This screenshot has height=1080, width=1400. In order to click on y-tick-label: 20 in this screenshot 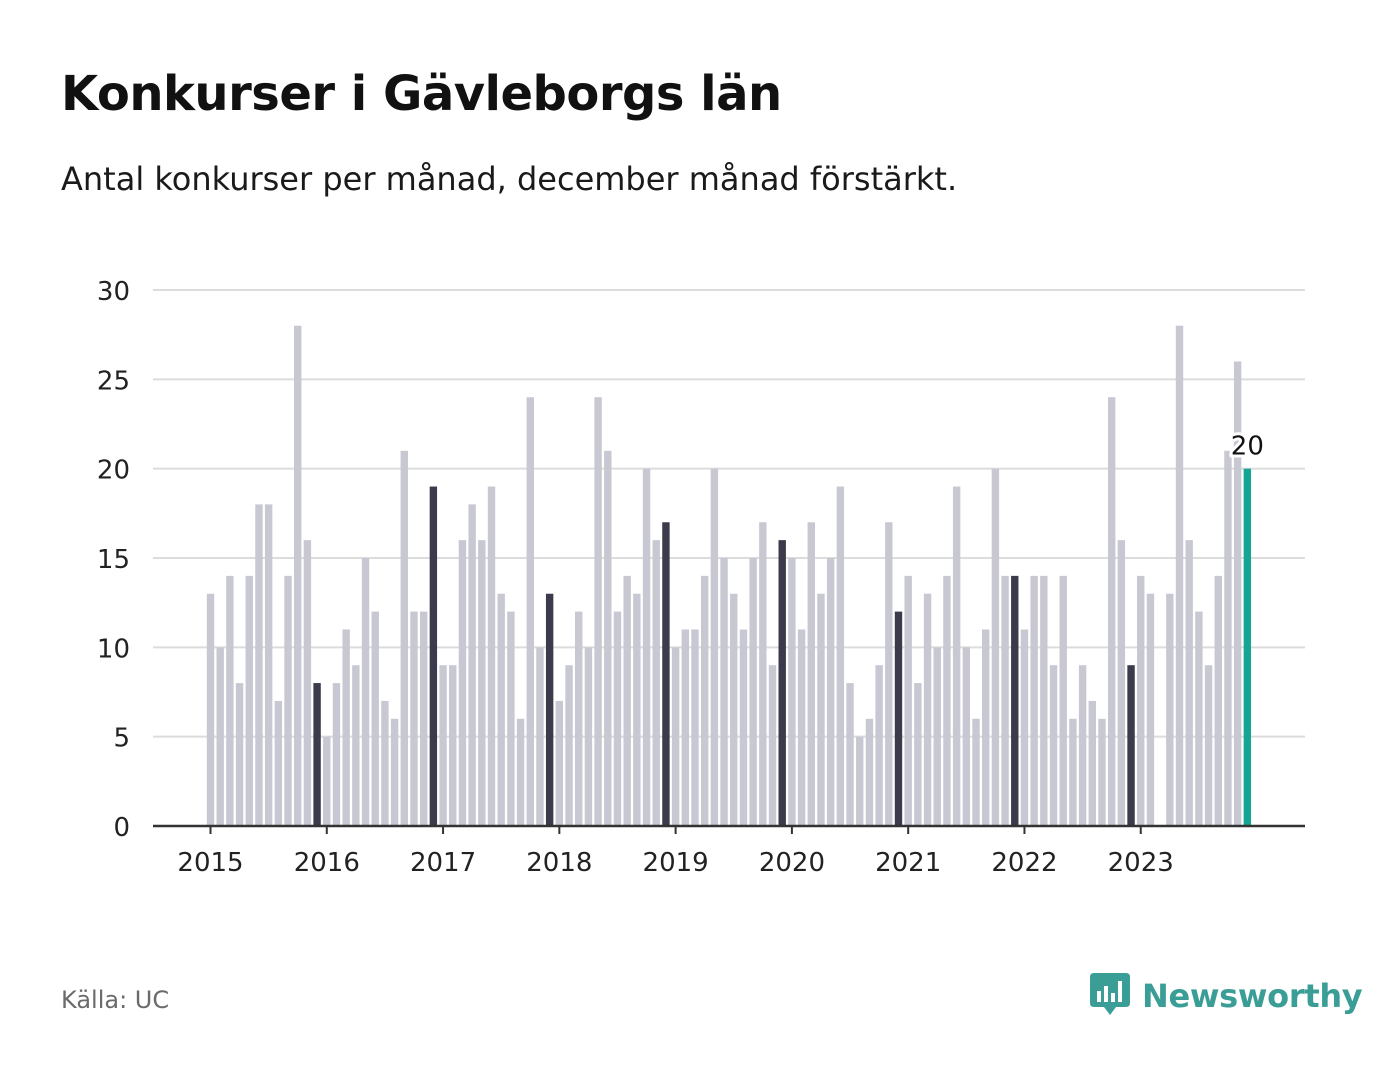, I will do `click(113, 471)`.